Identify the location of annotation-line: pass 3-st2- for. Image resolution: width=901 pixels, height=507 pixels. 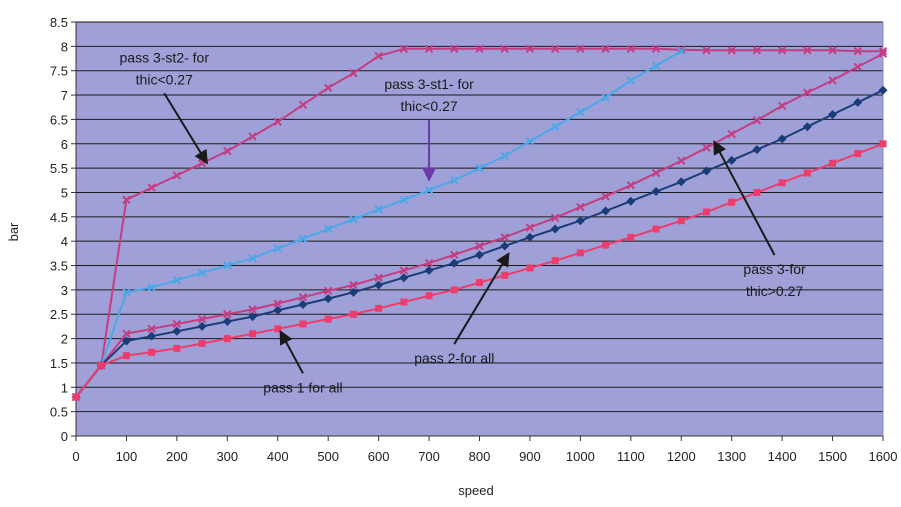
(165, 57).